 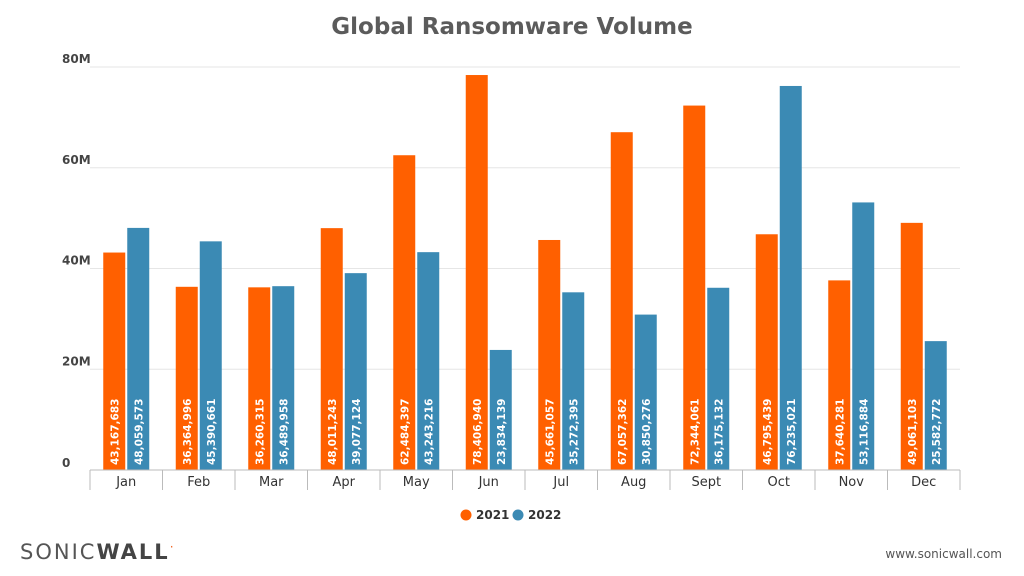 What do you see at coordinates (76, 361) in the screenshot?
I see `y-tick-label: 20M` at bounding box center [76, 361].